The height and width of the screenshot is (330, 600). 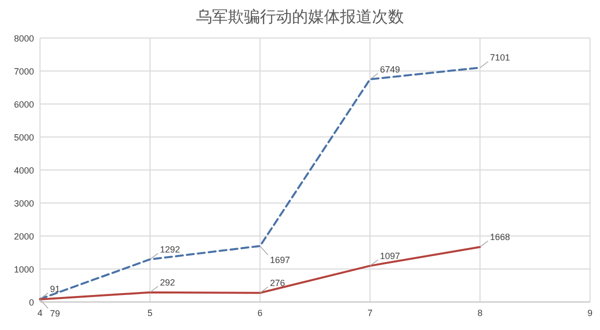 I want to click on y-tick-label: 7000, so click(x=24, y=71).